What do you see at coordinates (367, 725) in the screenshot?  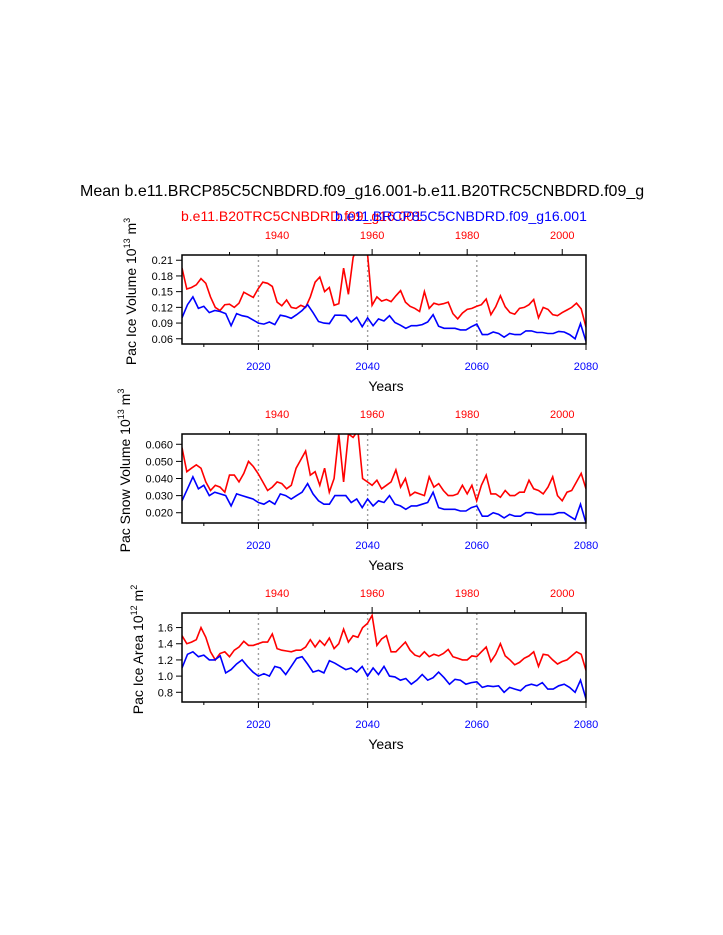 I see `panel-3-bottom-tick-label-1: 2040` at bounding box center [367, 725].